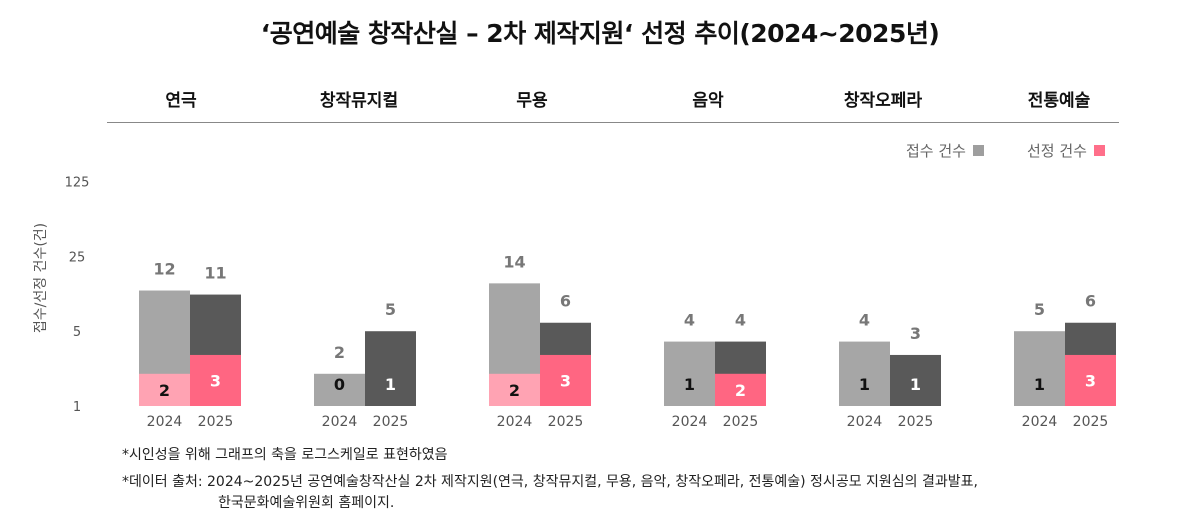 Image resolution: width=1200 pixels, height=516 pixels. Describe the element at coordinates (306, 503) in the screenshot. I see `note-source-cont: 한국문화예술위원회 홈페이지.` at that location.